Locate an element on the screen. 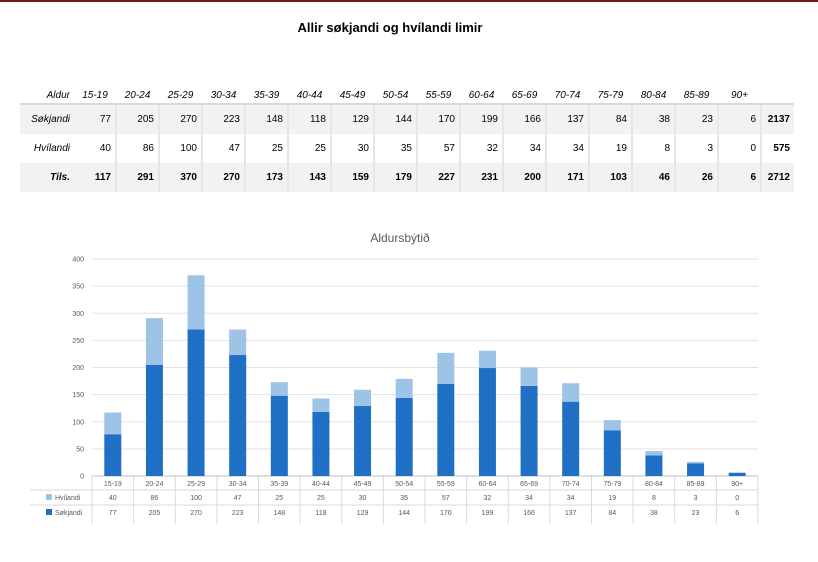 The image size is (818, 562). page-title: Allir søkjandi og hvílandi limir is located at coordinates (390, 27).